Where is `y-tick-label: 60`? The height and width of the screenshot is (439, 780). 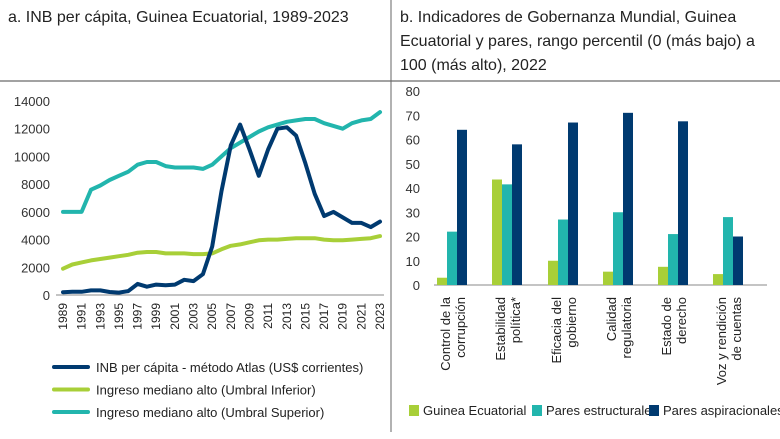 y-tick-label: 60 is located at coordinates (413, 140).